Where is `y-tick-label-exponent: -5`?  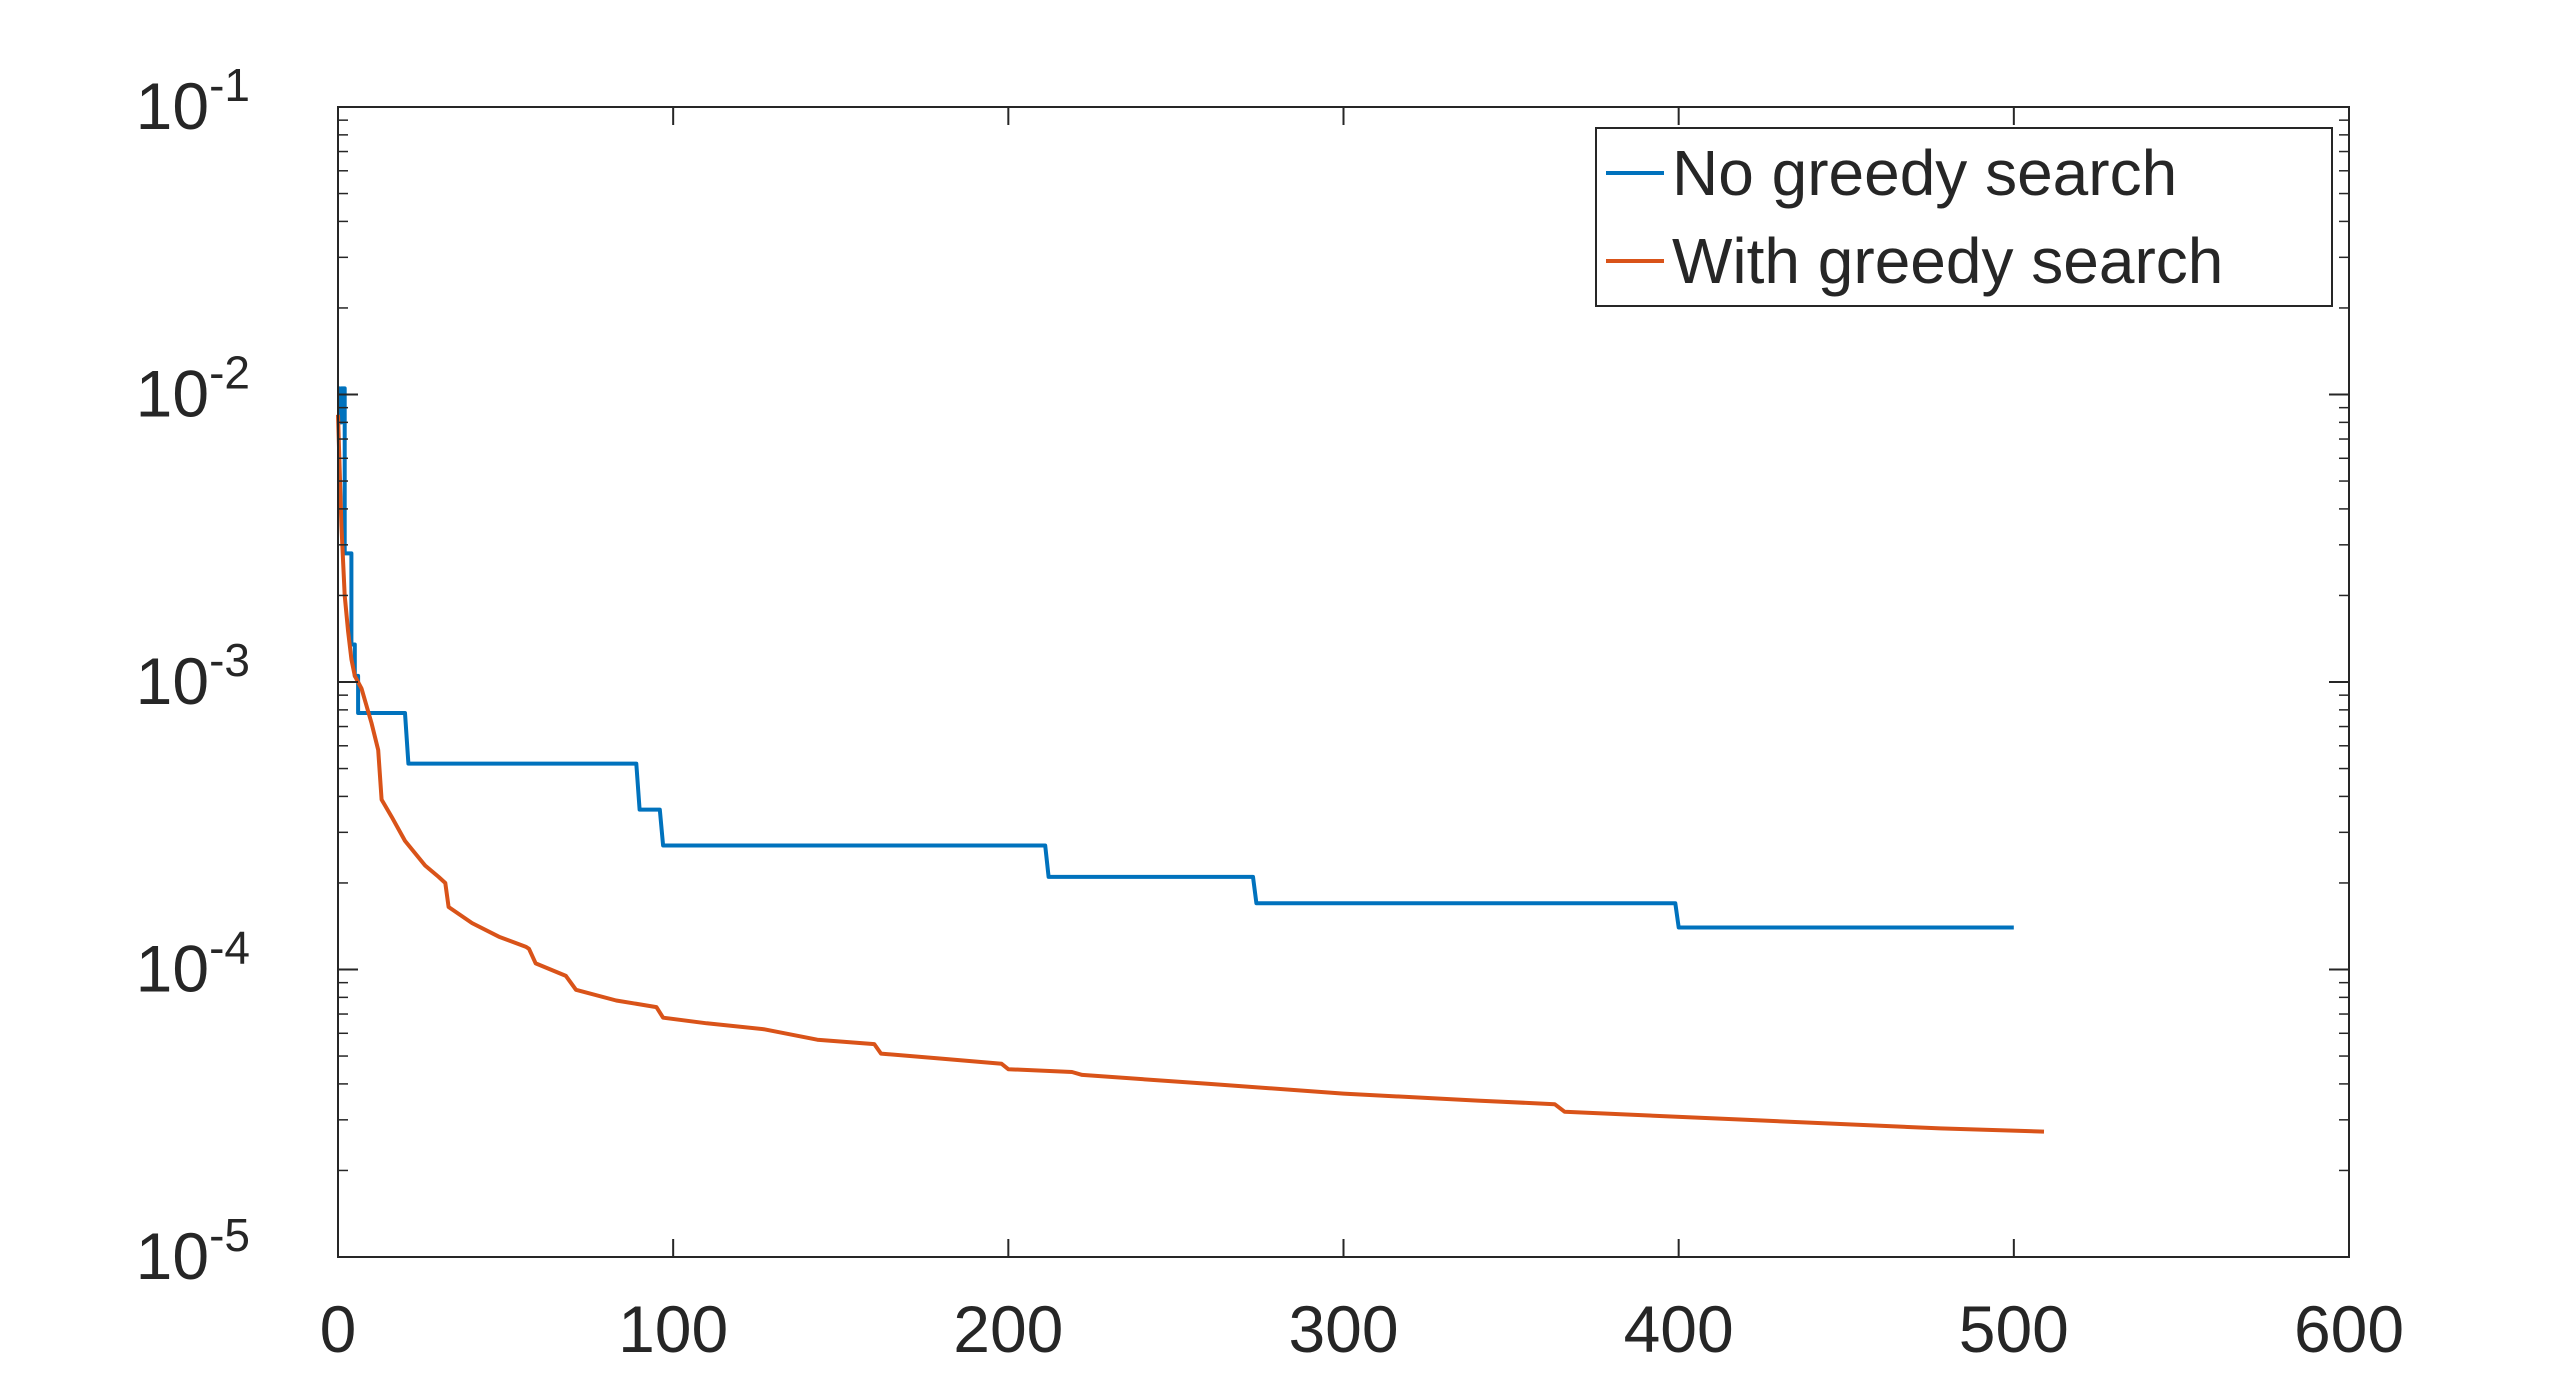
y-tick-label-exponent: -5 is located at coordinates (229, 1235).